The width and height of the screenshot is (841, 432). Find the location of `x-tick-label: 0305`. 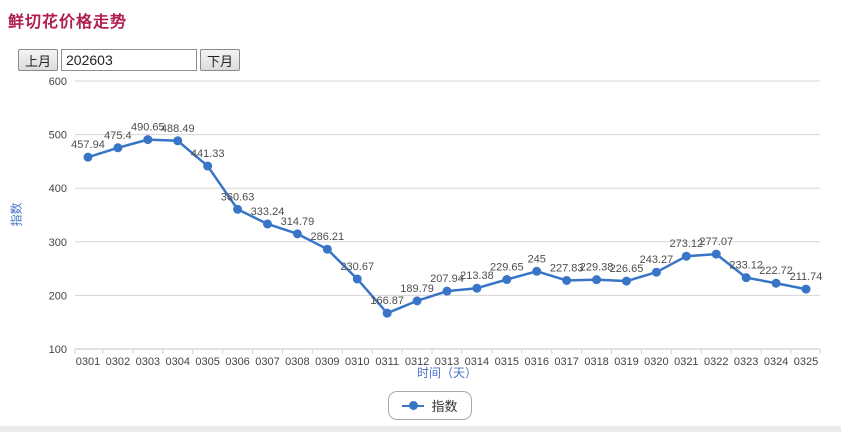

x-tick-label: 0305 is located at coordinates (207, 362).